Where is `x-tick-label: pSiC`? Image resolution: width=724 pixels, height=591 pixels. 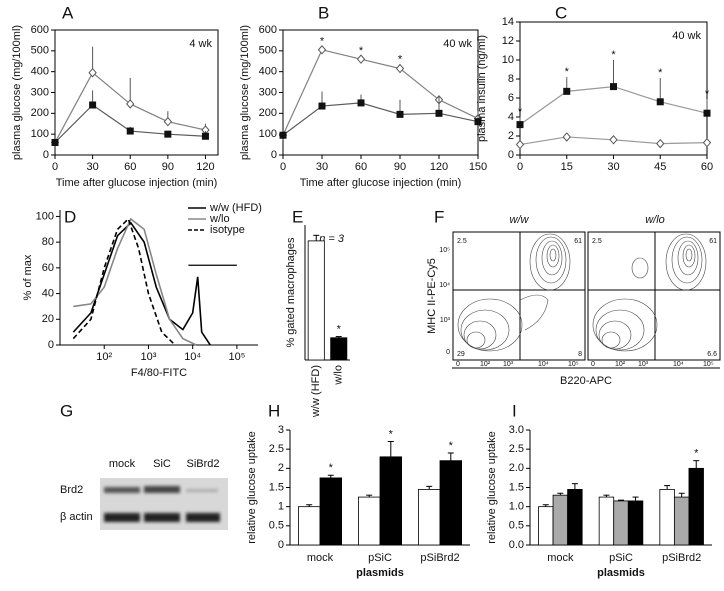 x-tick-label: pSiC is located at coordinates (621, 558).